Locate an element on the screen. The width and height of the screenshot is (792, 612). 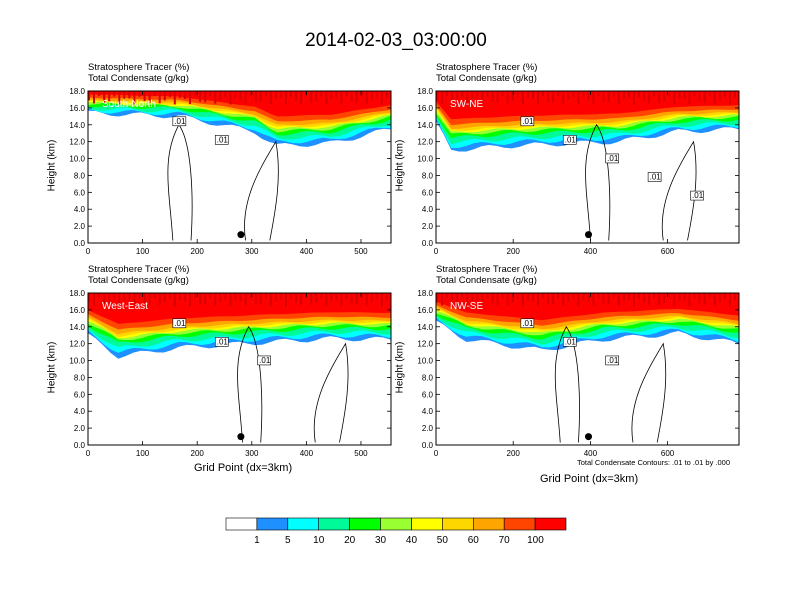
panel-1-ytick-label: 10.0 is located at coordinates (77, 159).